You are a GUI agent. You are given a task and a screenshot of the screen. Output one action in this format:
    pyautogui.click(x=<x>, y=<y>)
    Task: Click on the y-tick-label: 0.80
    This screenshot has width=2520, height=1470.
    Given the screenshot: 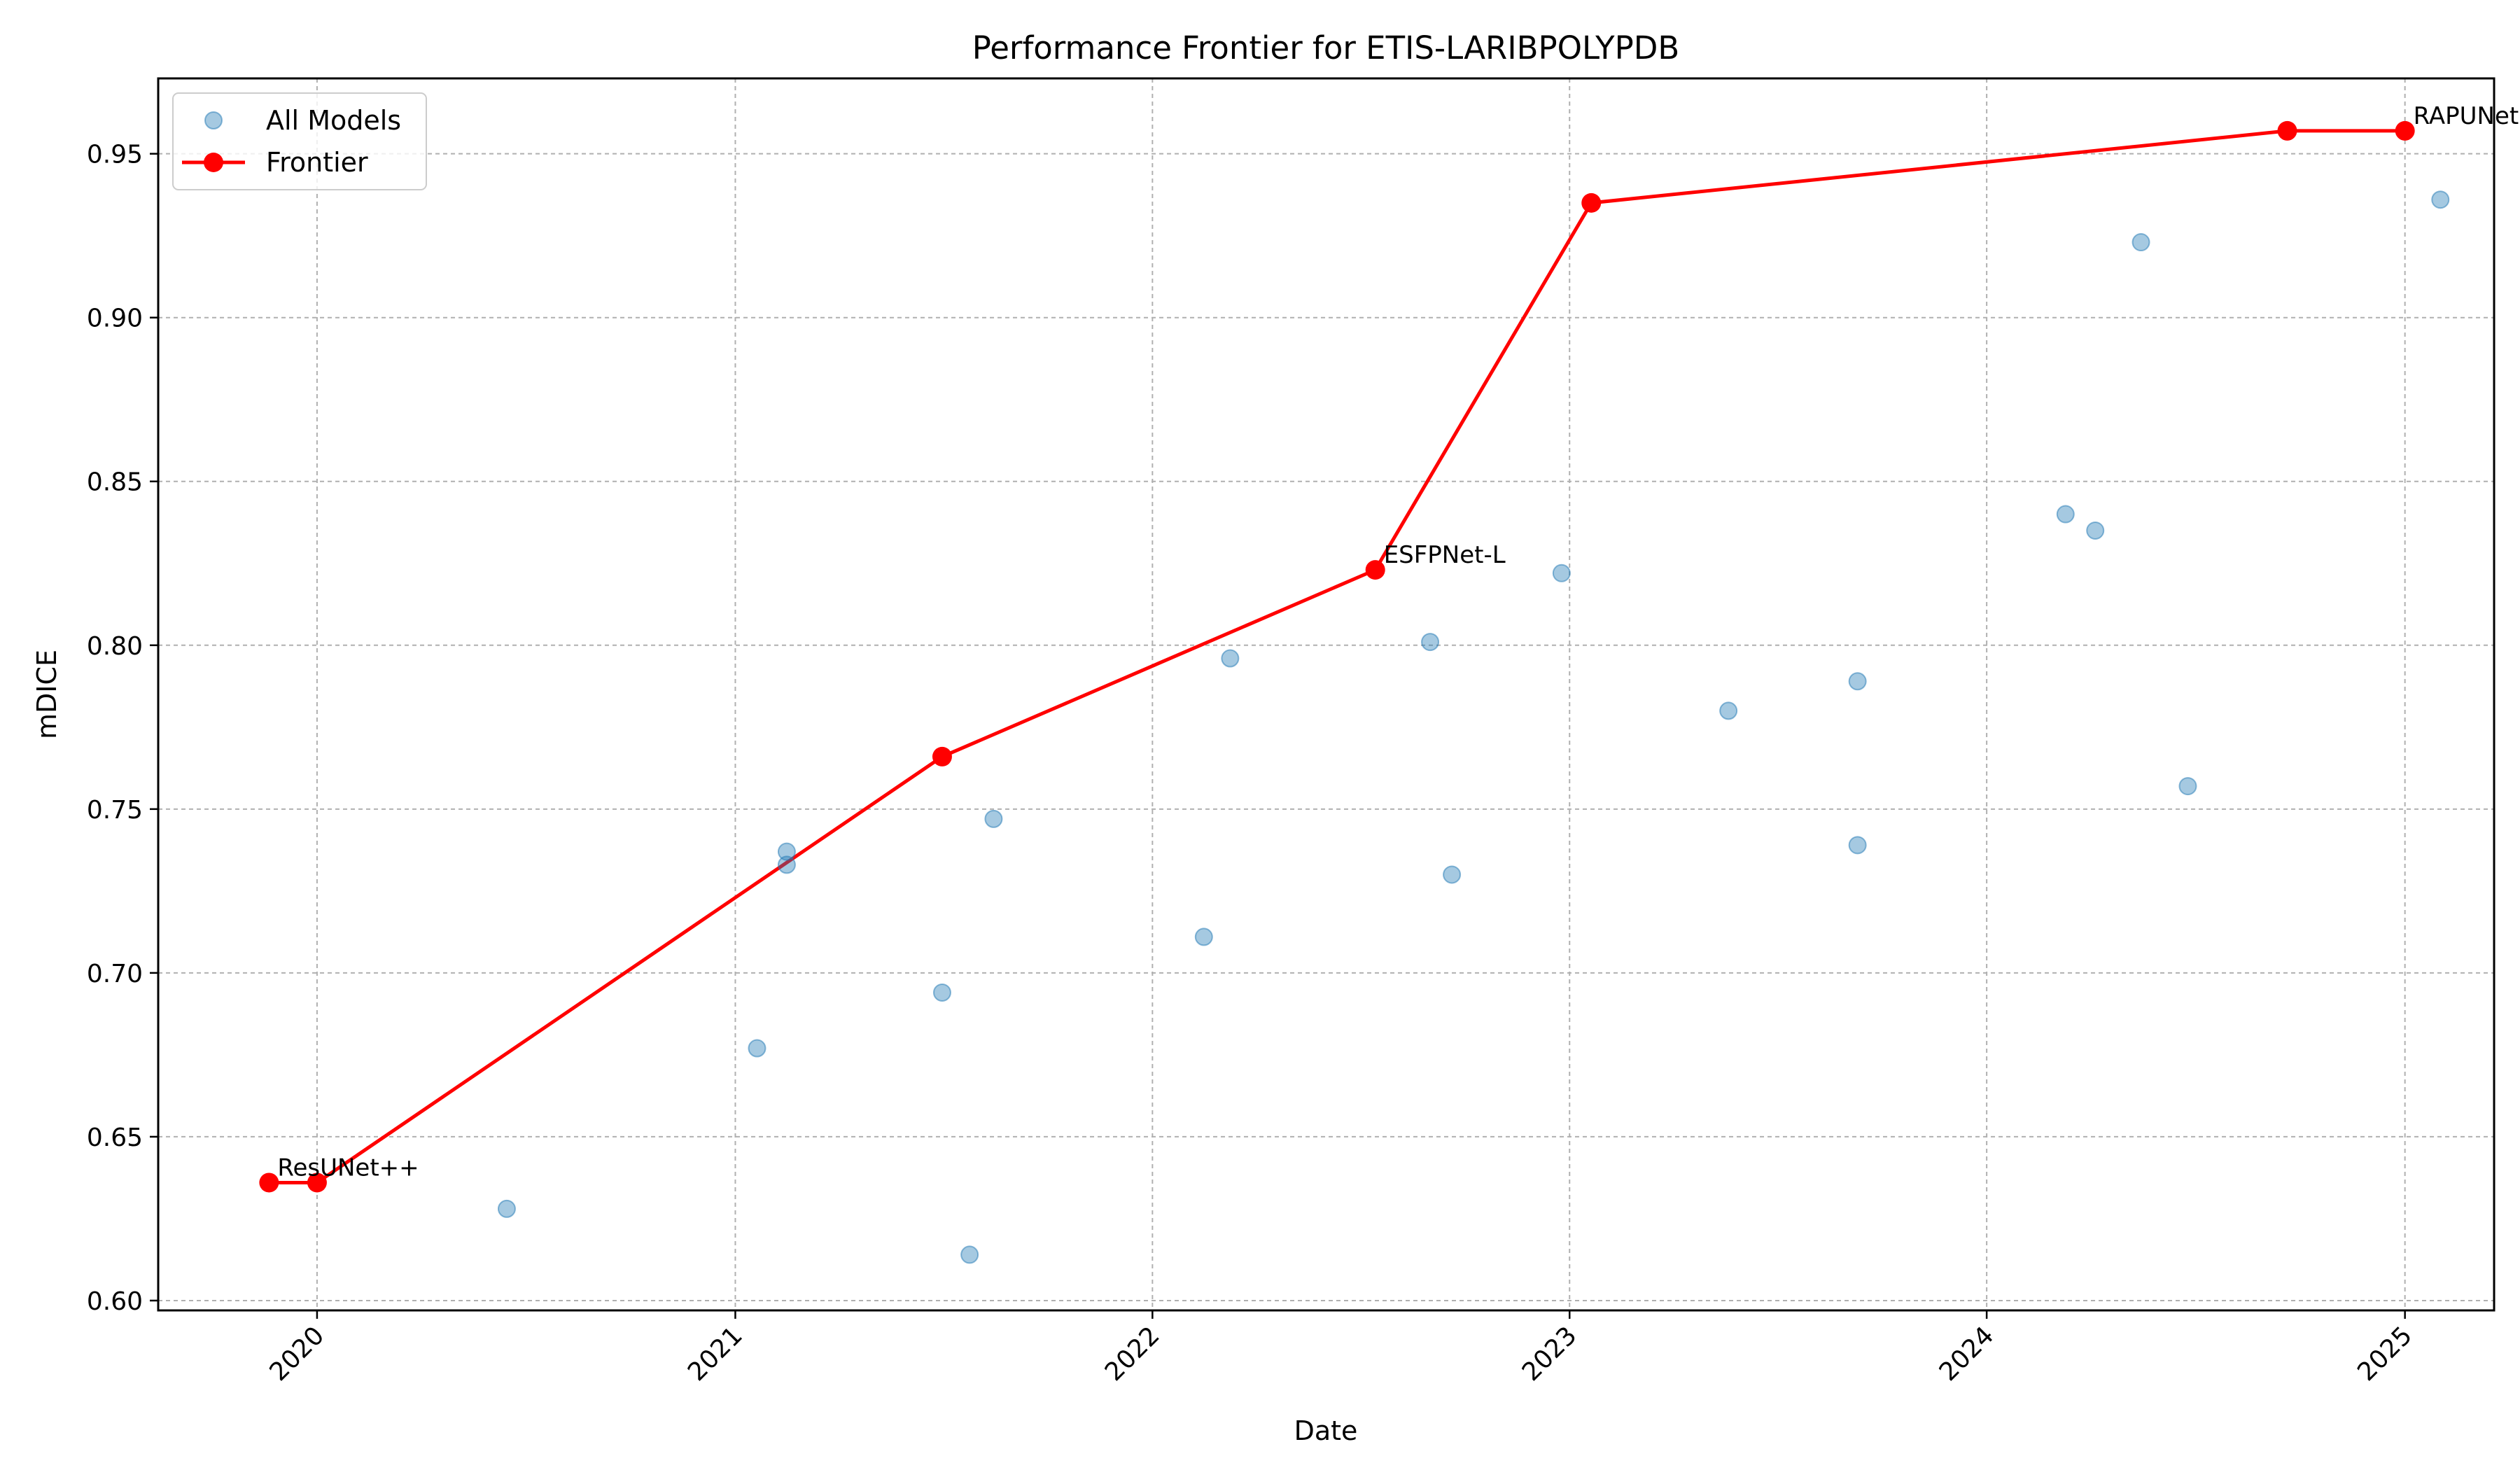 What is the action you would take?
    pyautogui.click(x=115, y=646)
    